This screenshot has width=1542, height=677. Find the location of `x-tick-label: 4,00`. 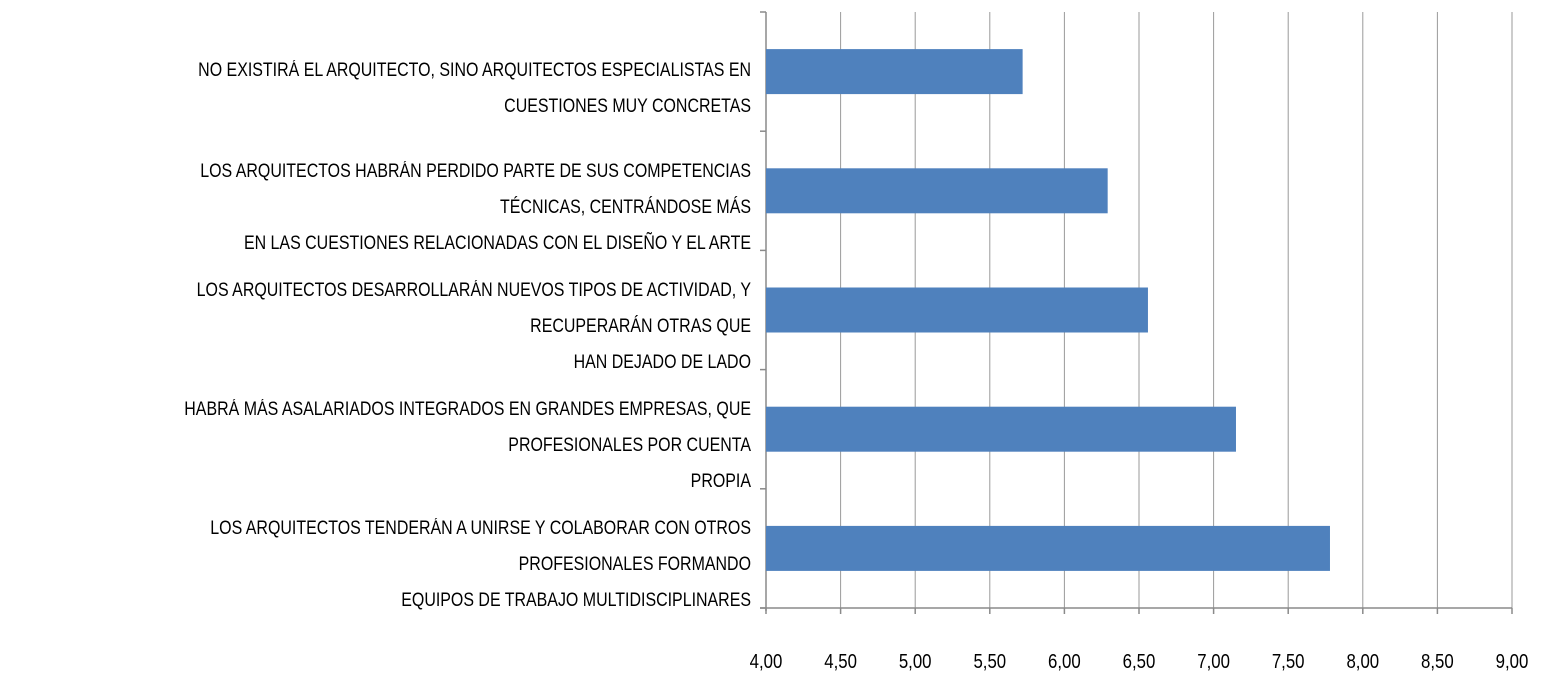

x-tick-label: 4,00 is located at coordinates (766, 661).